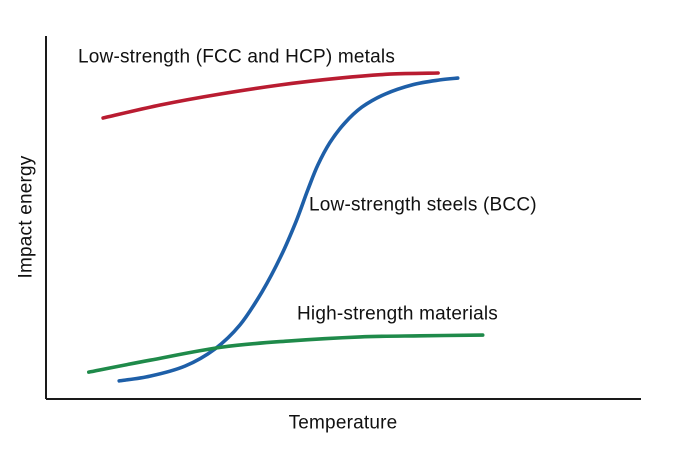 This screenshot has width=680, height=456. What do you see at coordinates (237, 57) in the screenshot?
I see `curve-label-fcc-hcp-metals: Low-strength (FCC and HCP) metals` at bounding box center [237, 57].